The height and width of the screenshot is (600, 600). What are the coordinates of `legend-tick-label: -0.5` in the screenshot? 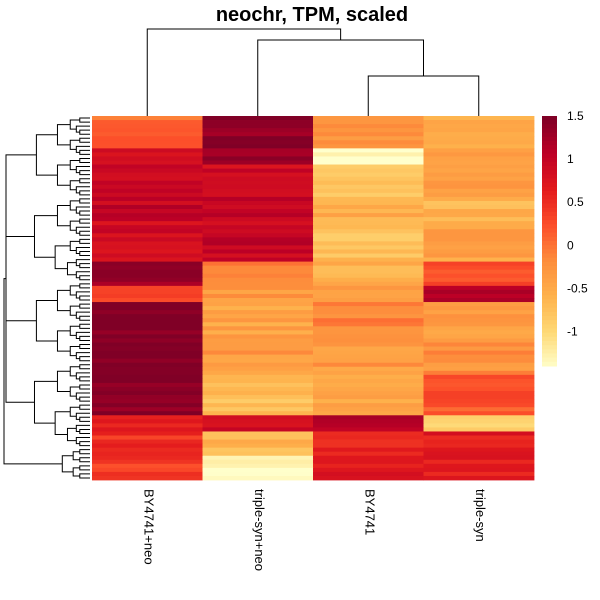 It's located at (577, 288).